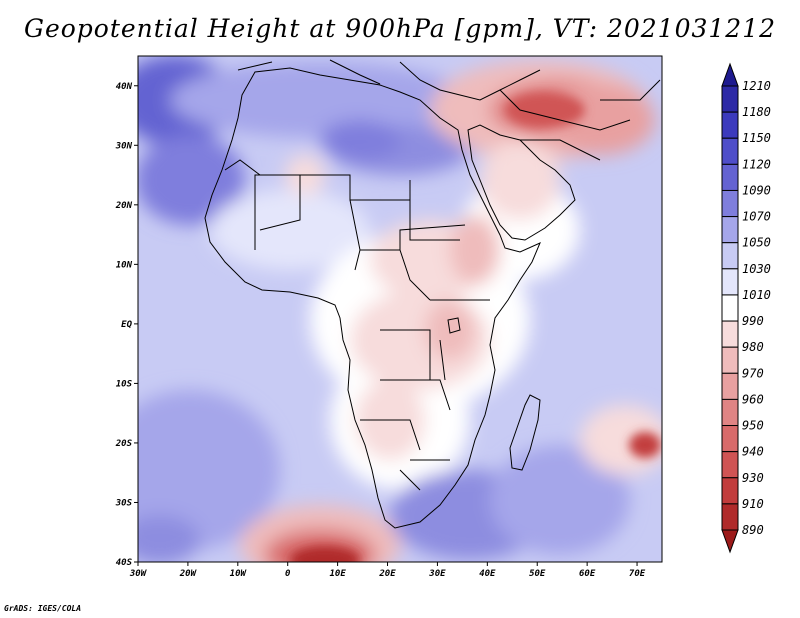 This screenshot has height=618, width=800. I want to click on x-tick-label: 70E, so click(637, 574).